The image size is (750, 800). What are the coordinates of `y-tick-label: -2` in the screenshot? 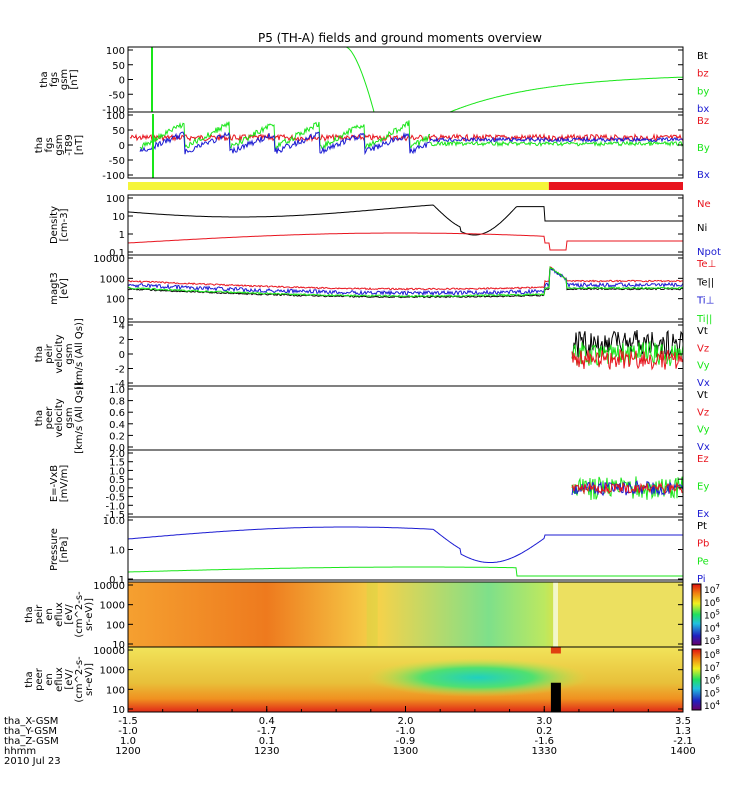 It's located at (120, 370).